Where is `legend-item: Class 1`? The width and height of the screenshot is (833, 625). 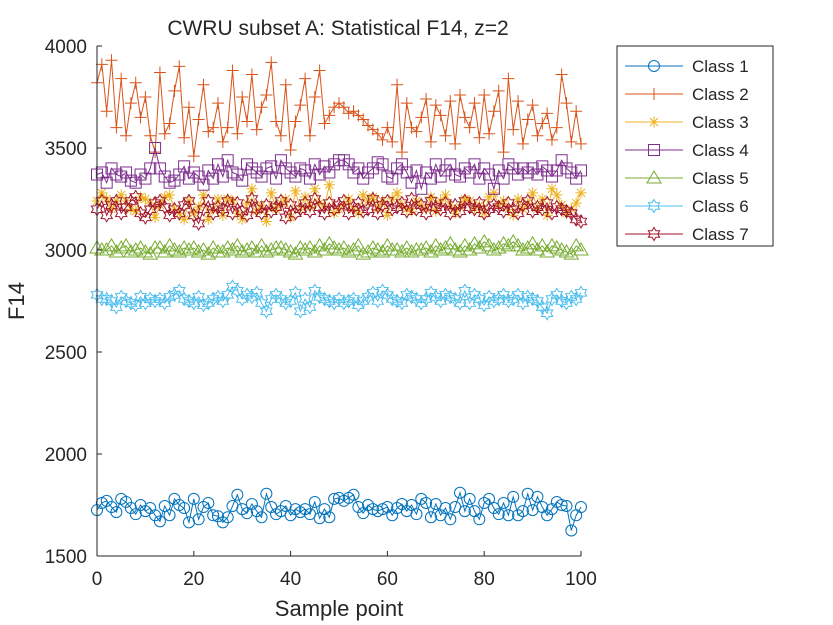 legend-item: Class 1 is located at coordinates (687, 66).